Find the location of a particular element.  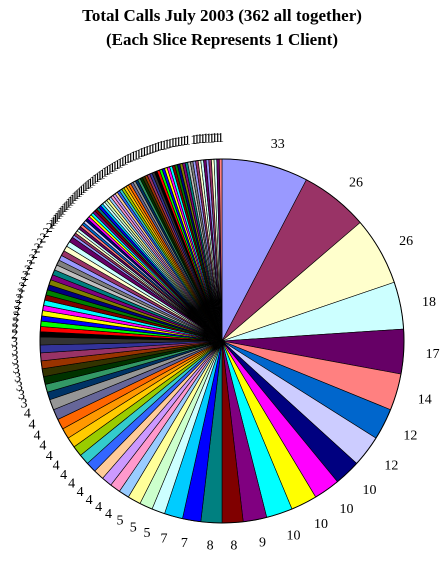

slice-value-label: 8 is located at coordinates (233, 546).